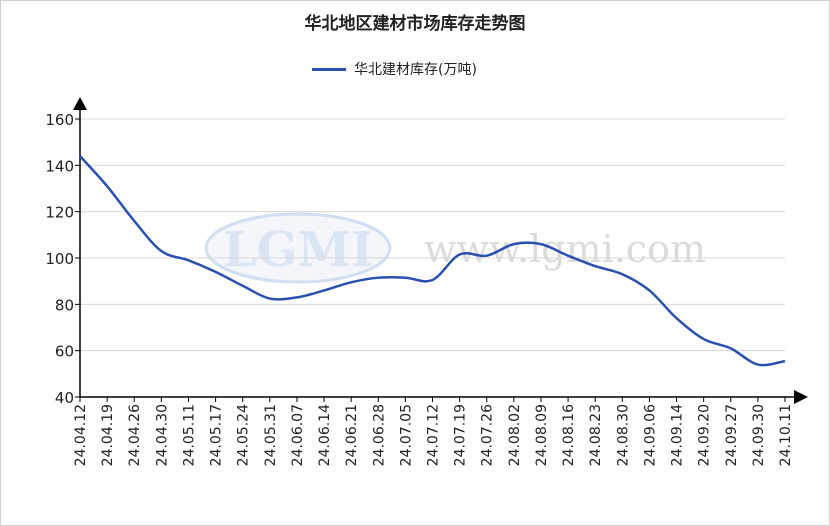 The width and height of the screenshot is (830, 526). I want to click on legend-line-swatch, so click(329, 69).